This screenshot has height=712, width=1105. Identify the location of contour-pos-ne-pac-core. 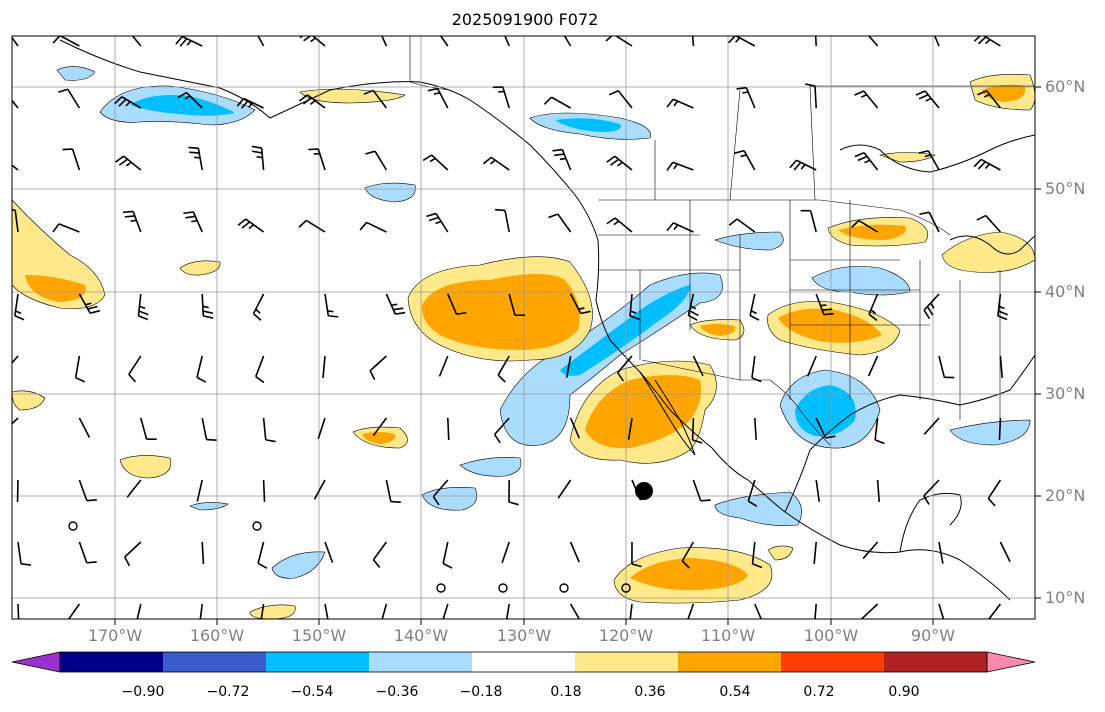
(500, 312).